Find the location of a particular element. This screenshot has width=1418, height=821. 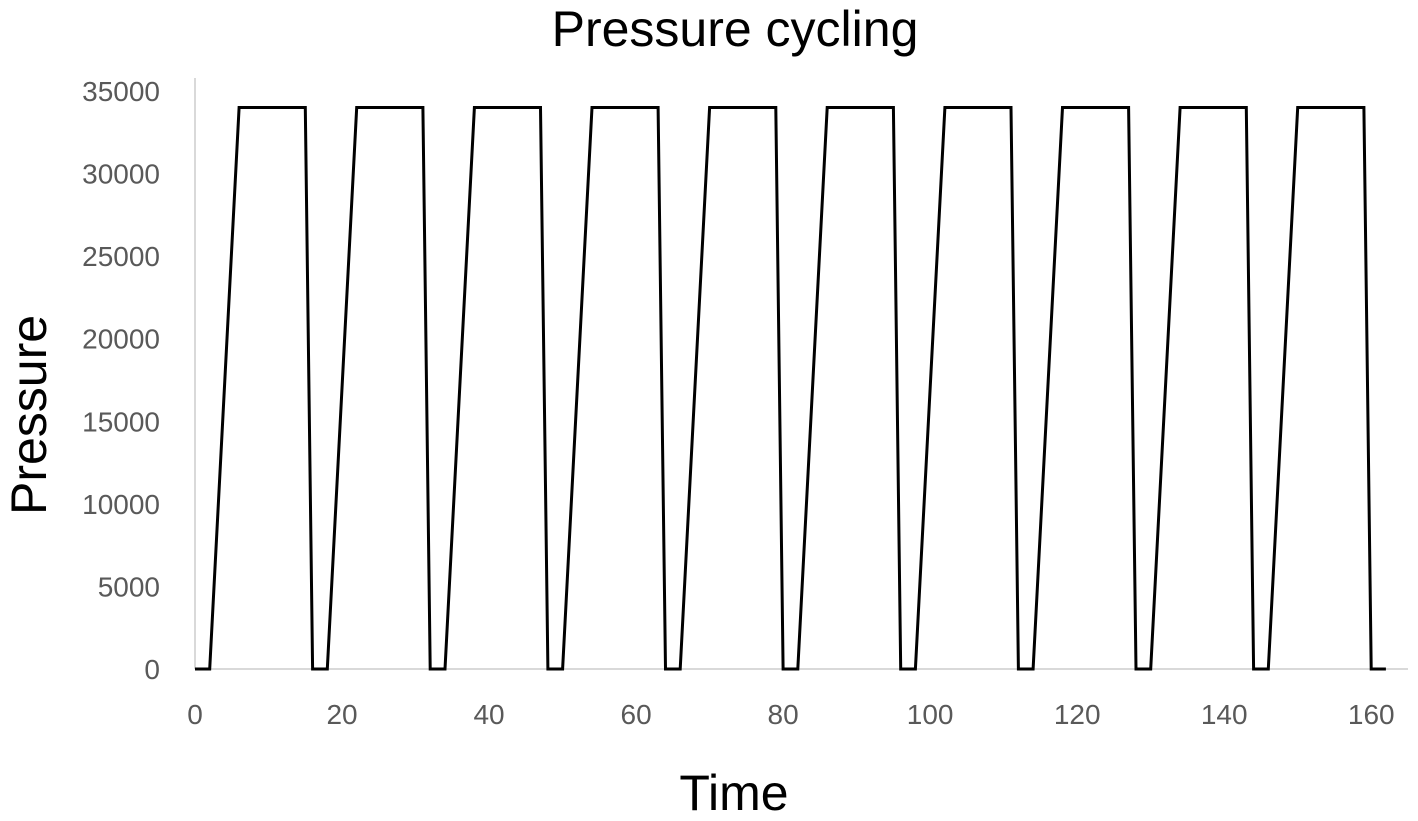

x-tick-label: 120 is located at coordinates (1077, 714).